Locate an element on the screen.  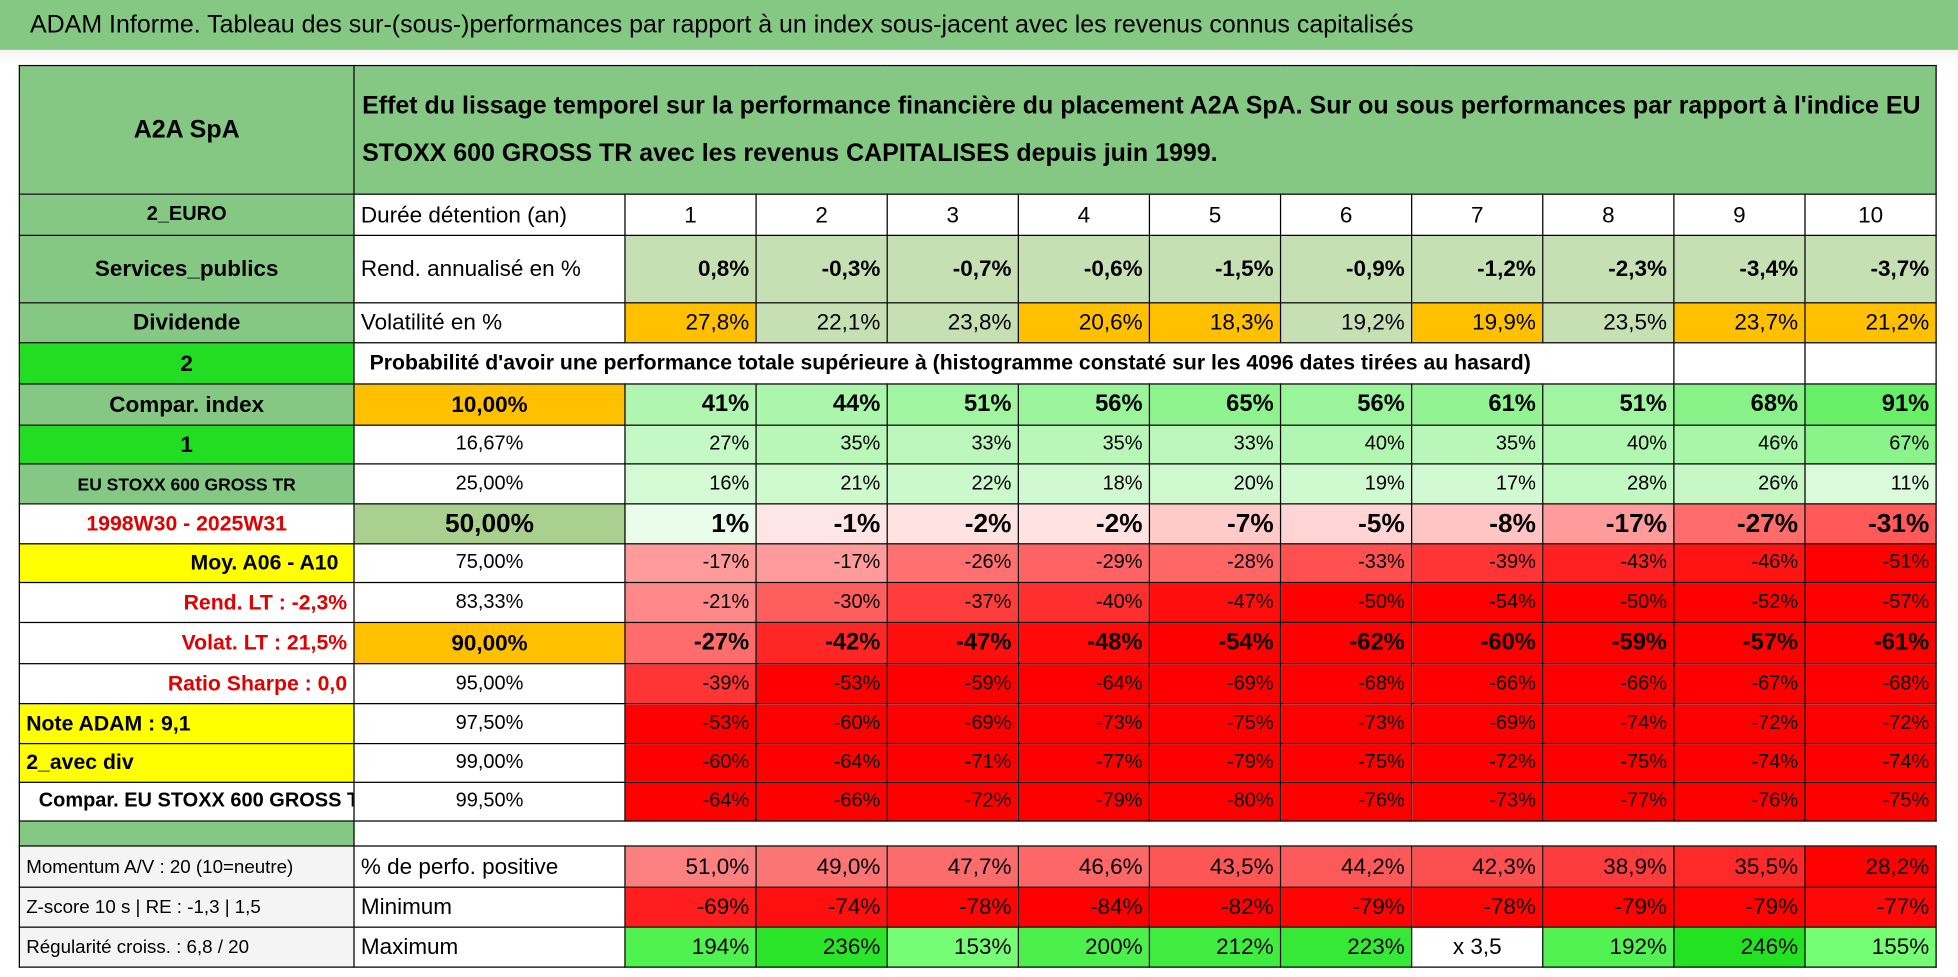
gap-cell is located at coordinates (186, 833).